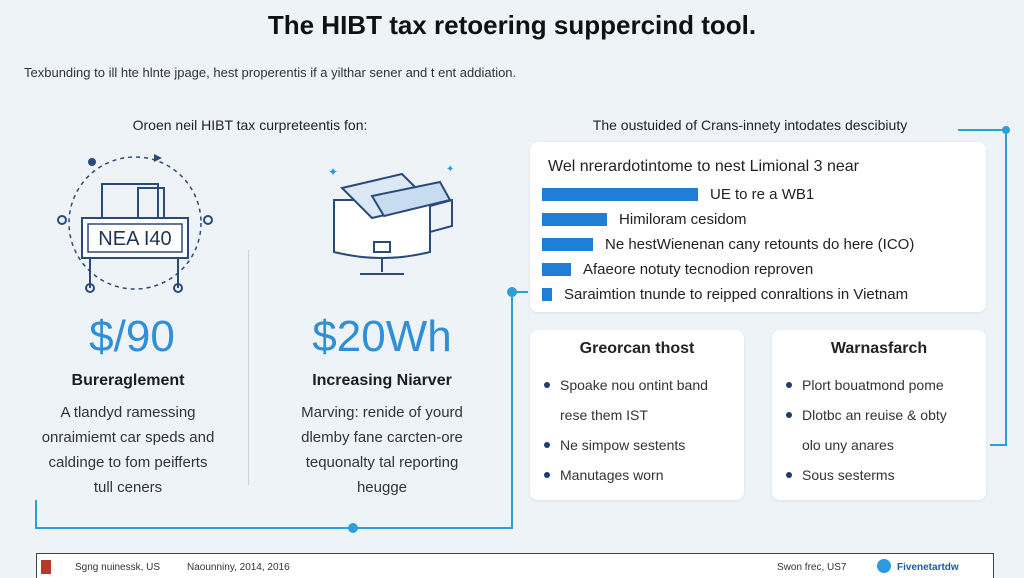 The height and width of the screenshot is (578, 1024). I want to click on bar-label: Afaeore notuty tecnodion reproven, so click(698, 269).